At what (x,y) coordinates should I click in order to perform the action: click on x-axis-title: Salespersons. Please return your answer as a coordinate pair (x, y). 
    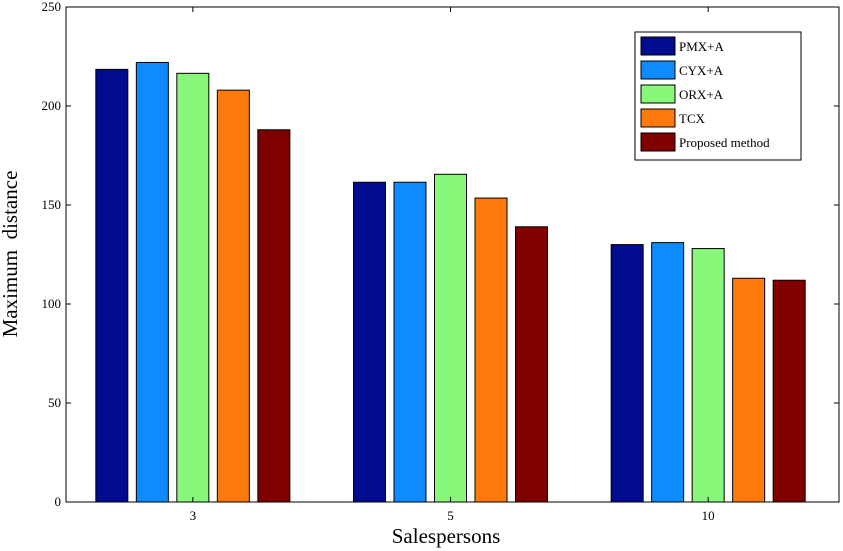
    Looking at the image, I should click on (446, 536).